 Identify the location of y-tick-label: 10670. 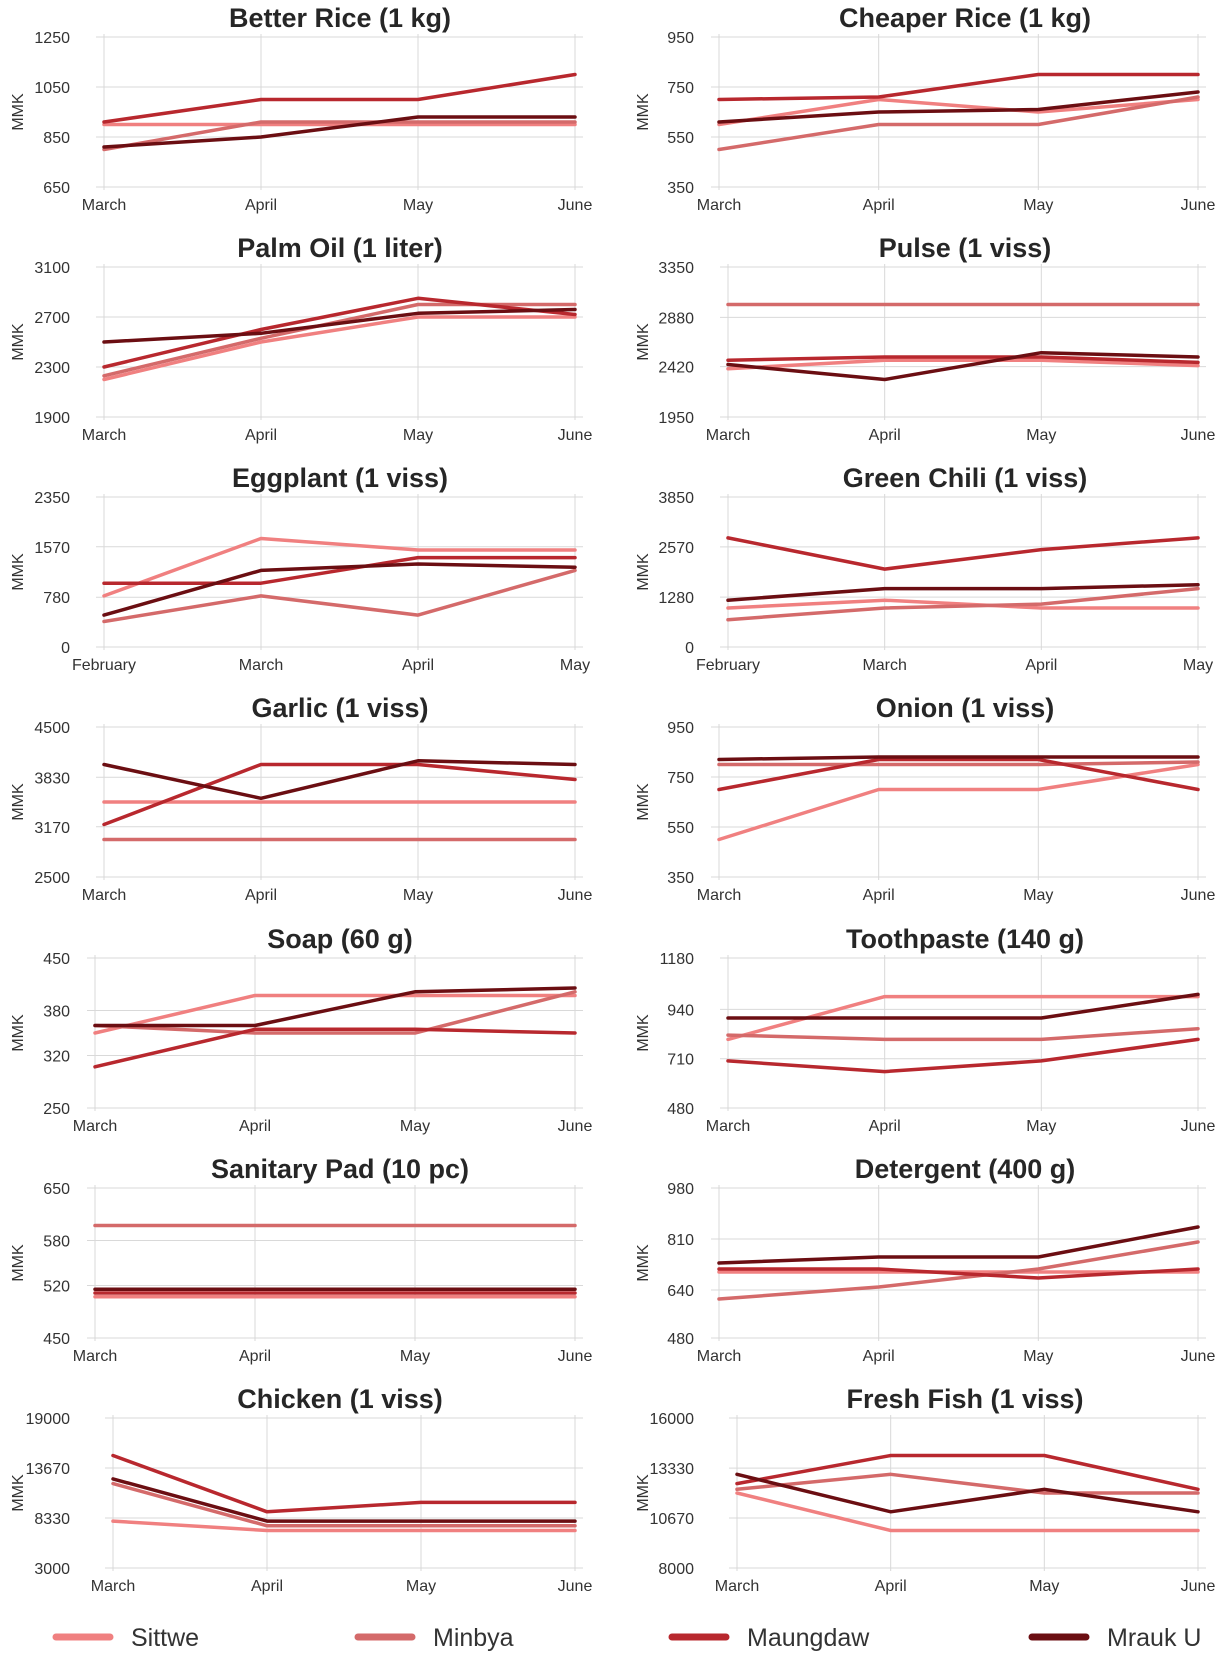
(672, 1519).